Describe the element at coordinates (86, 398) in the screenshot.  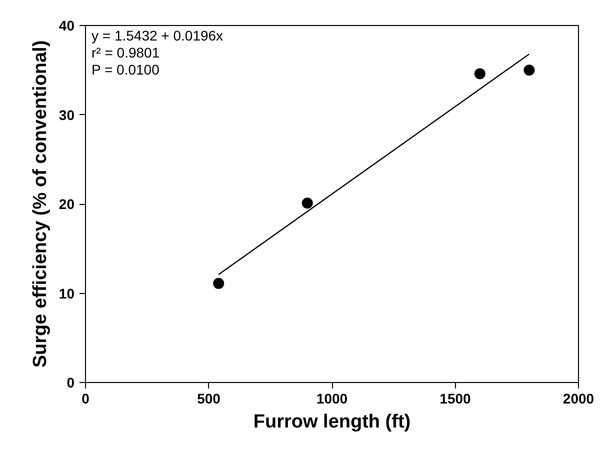
I see `x-tick-label: 0` at that location.